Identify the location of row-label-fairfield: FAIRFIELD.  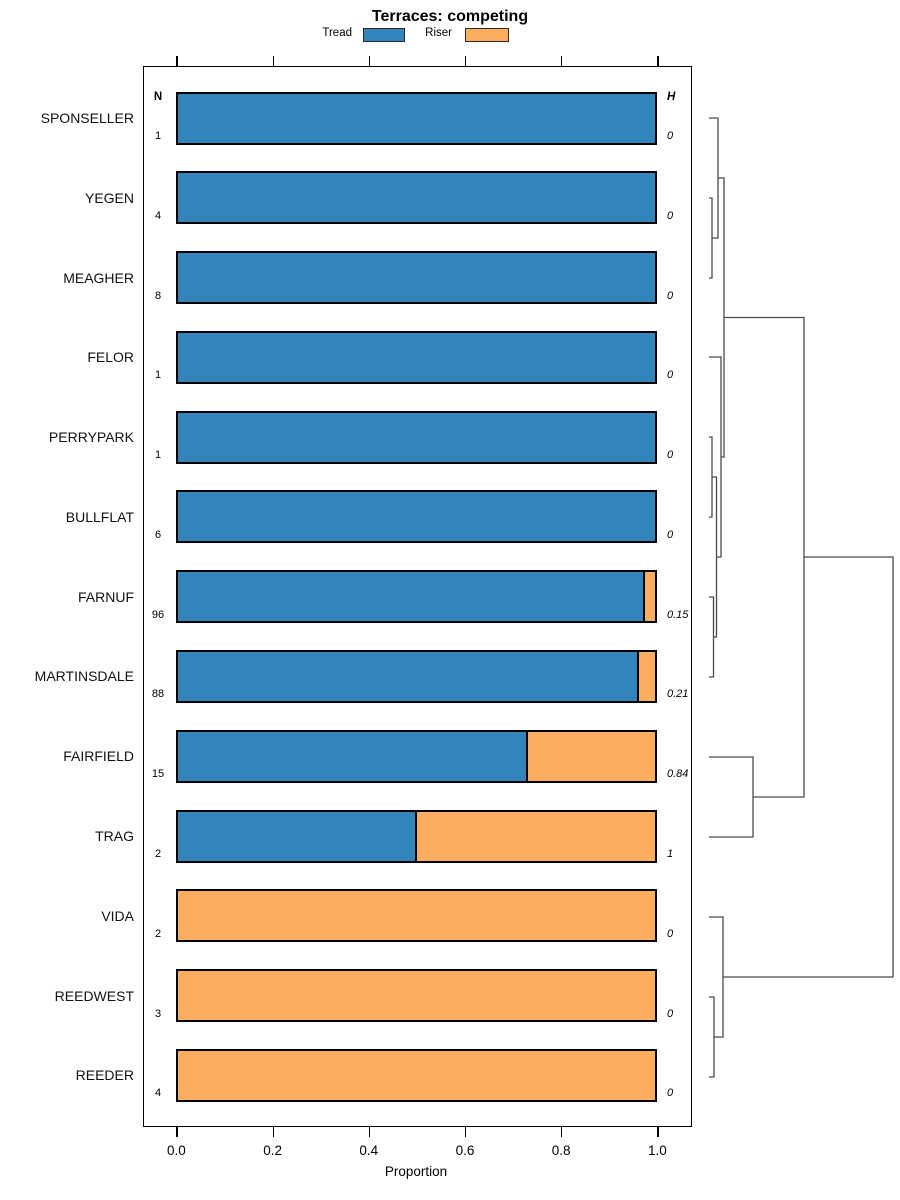
(98, 756).